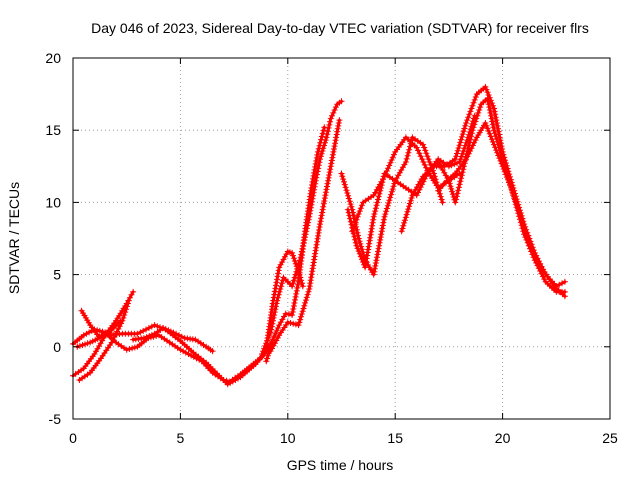 The image size is (640, 480). I want to click on x-axis-title: GPS time / hours, so click(340, 465).